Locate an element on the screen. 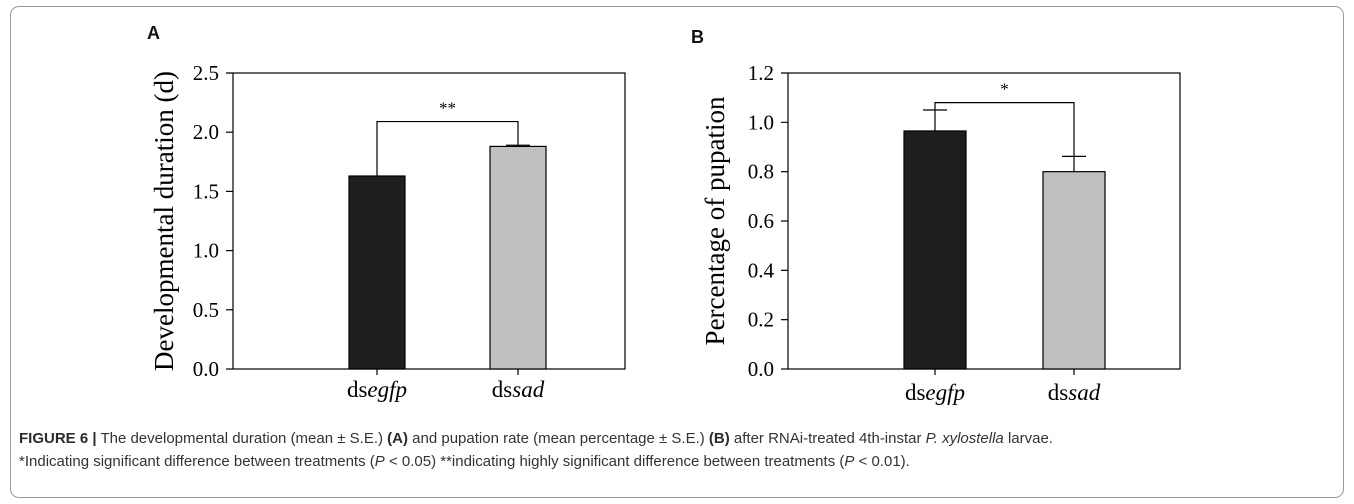 This screenshot has width=1354, height=504. panel-b-significance-bracket is located at coordinates (1004, 129).